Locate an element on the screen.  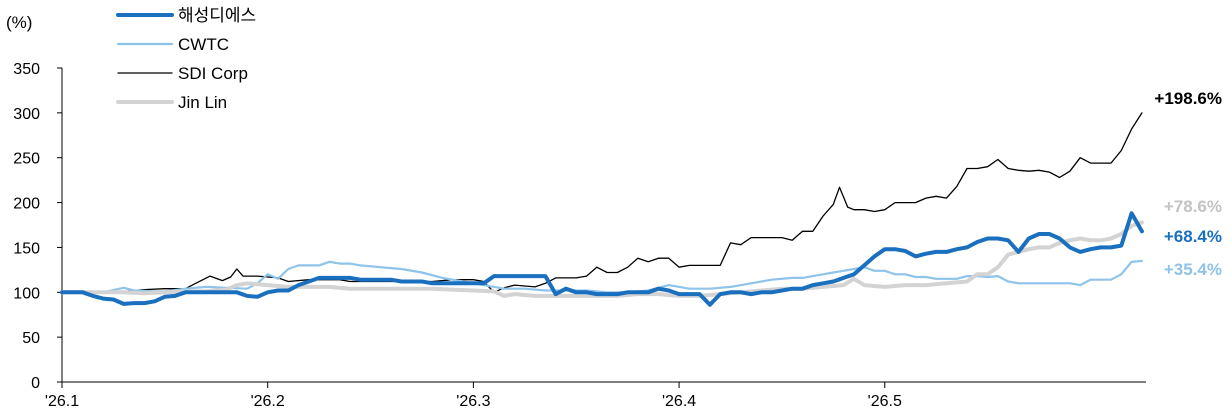
y-tick-label: 350 is located at coordinates (26, 69).